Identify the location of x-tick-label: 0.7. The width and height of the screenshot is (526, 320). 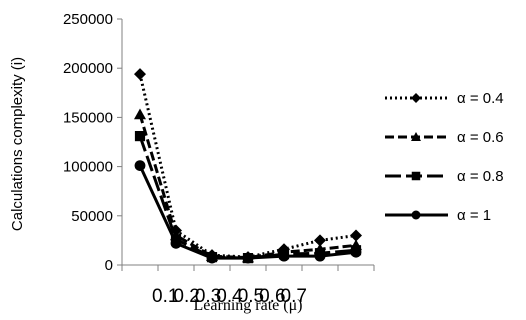
(294, 296).